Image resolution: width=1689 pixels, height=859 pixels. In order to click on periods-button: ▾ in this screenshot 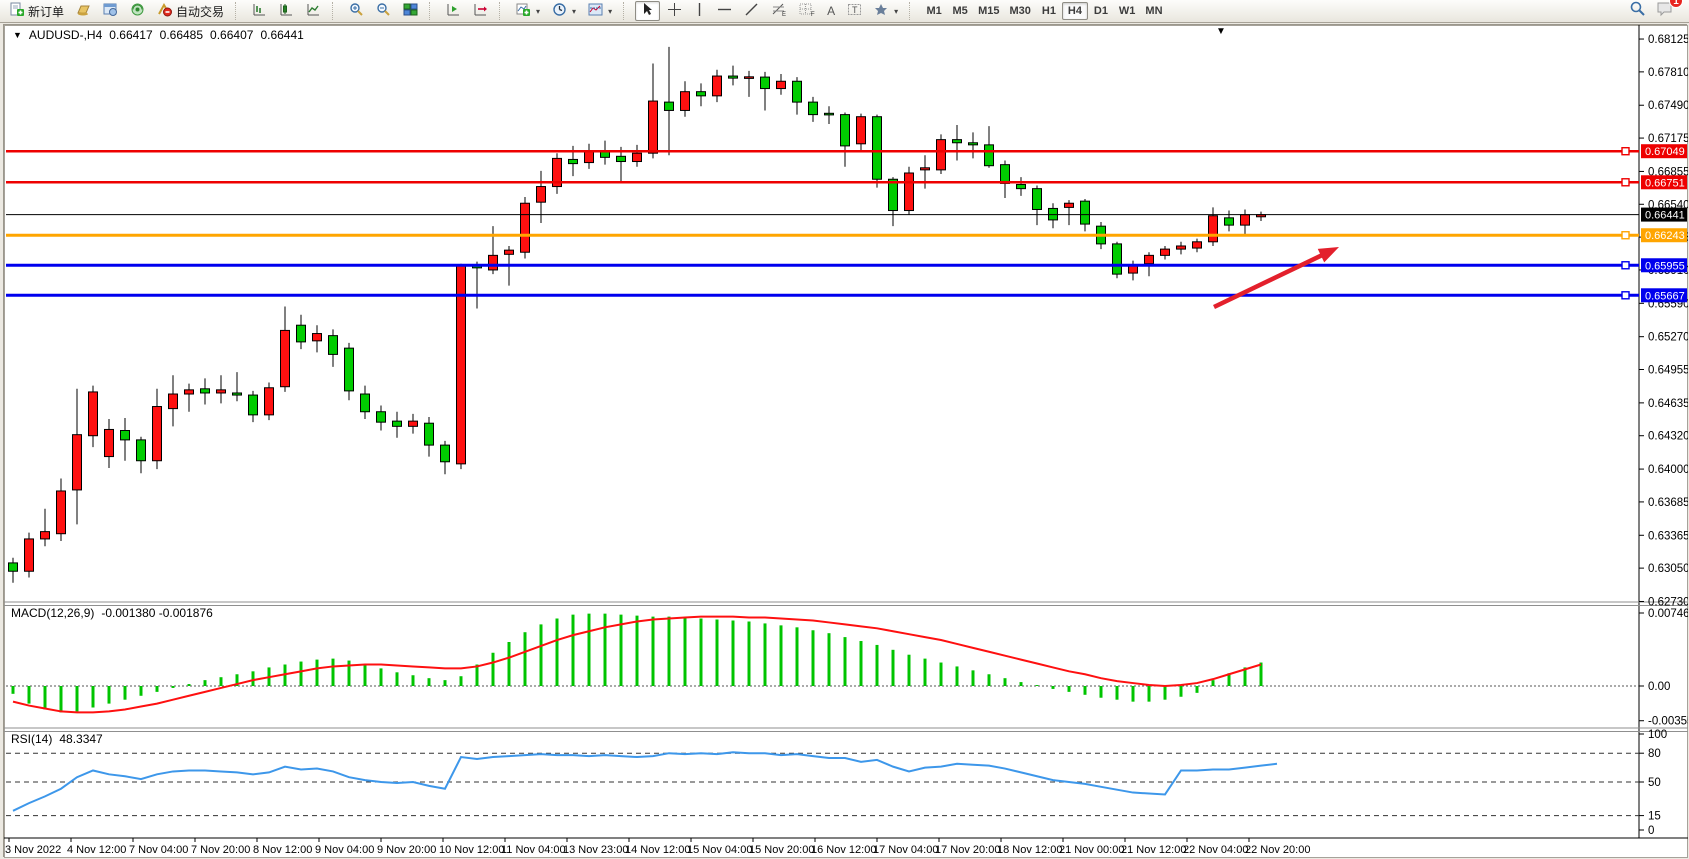, I will do `click(564, 11)`.